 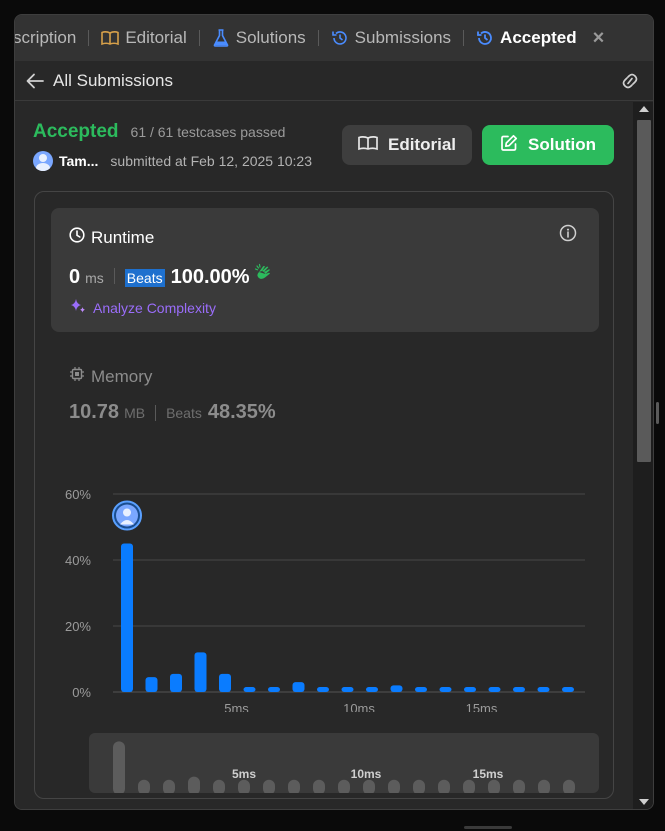 I want to click on chip-icon, so click(x=77, y=376).